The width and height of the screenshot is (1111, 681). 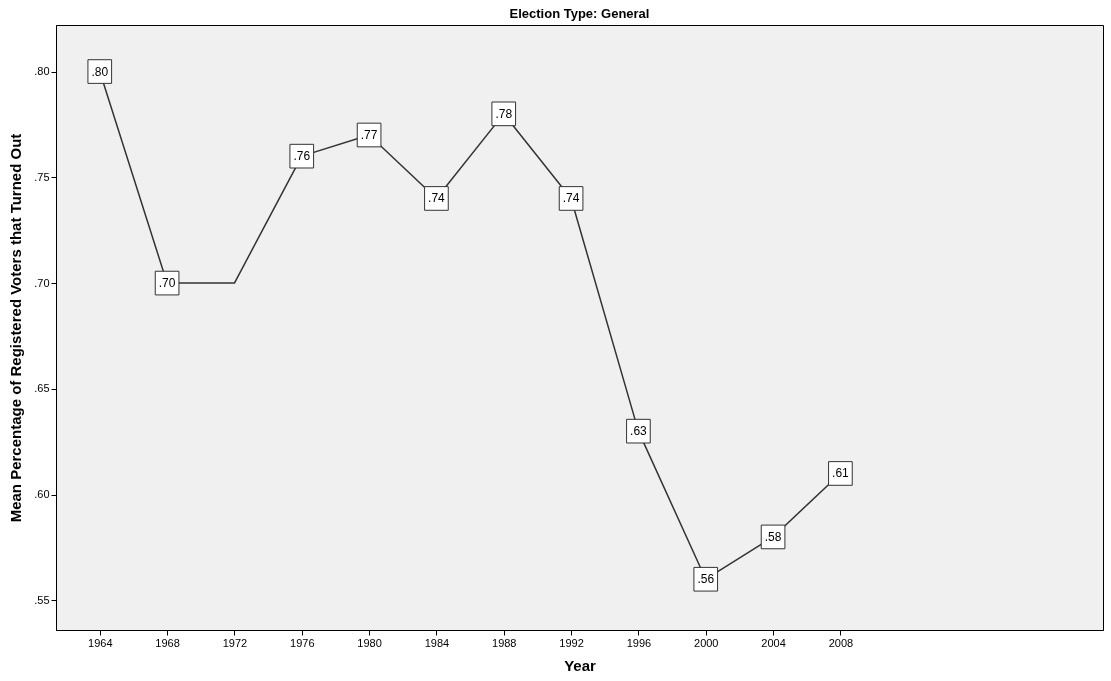 I want to click on x-axis-title: Year, so click(x=580, y=665).